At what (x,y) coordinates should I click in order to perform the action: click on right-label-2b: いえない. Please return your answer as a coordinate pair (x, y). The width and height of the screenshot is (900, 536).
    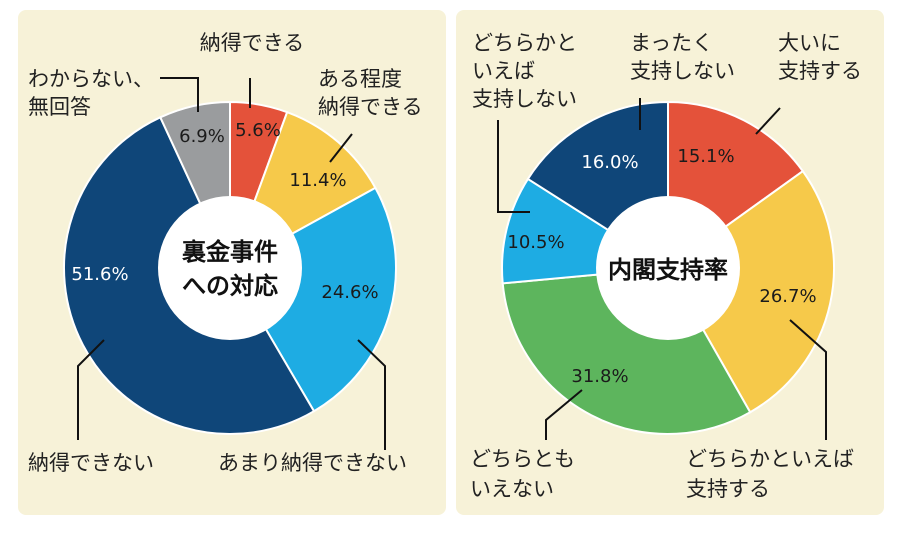
    Looking at the image, I should click on (512, 489).